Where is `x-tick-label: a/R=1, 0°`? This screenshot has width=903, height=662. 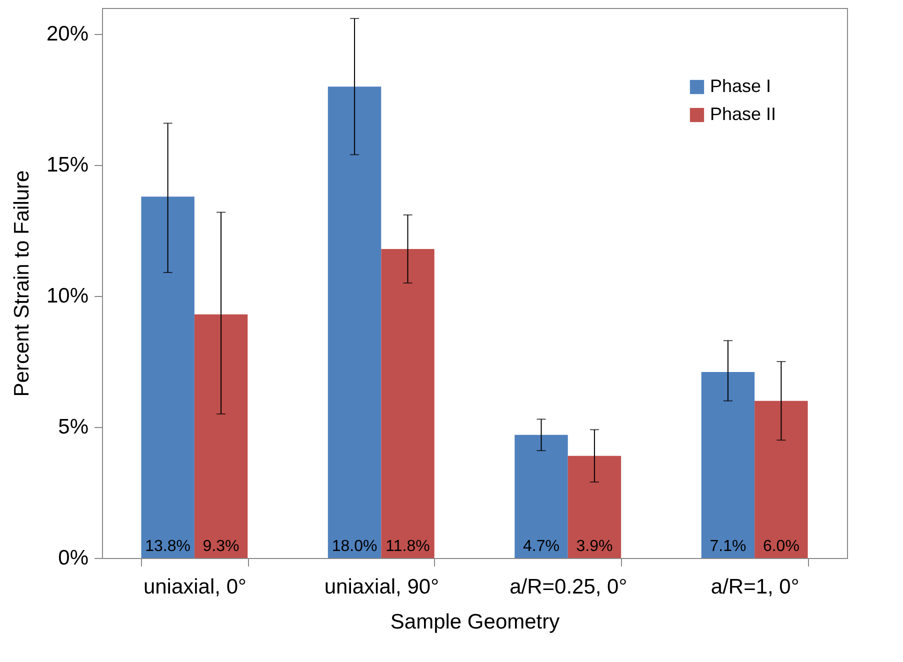
x-tick-label: a/R=1, 0° is located at coordinates (755, 587).